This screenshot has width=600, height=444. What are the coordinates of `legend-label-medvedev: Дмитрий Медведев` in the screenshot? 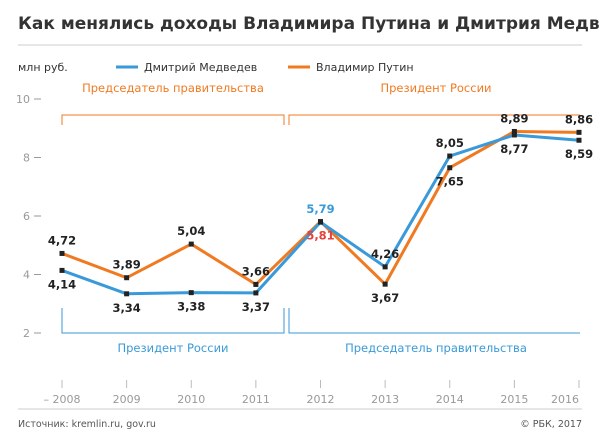 It's located at (200, 67).